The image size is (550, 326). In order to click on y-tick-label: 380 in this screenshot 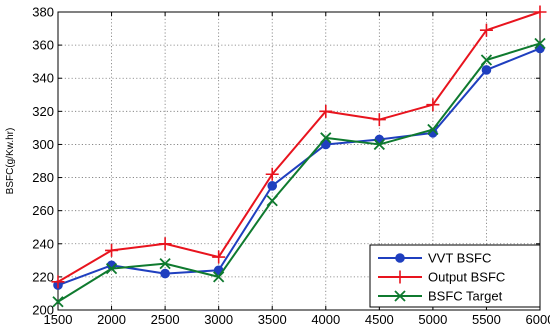, I will do `click(43, 12)`.